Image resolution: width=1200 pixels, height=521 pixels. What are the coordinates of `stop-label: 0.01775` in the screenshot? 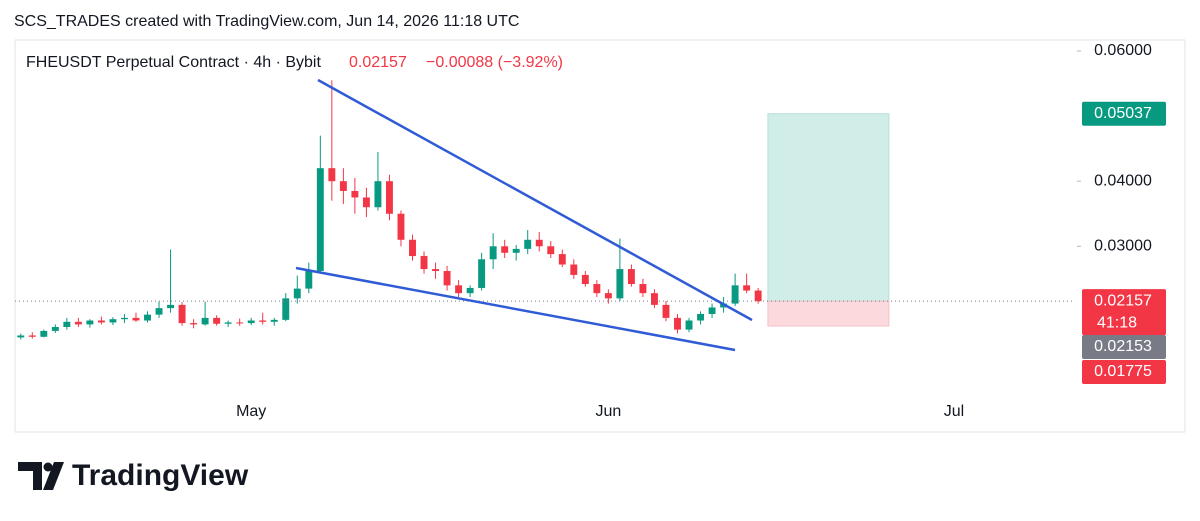 It's located at (1123, 371).